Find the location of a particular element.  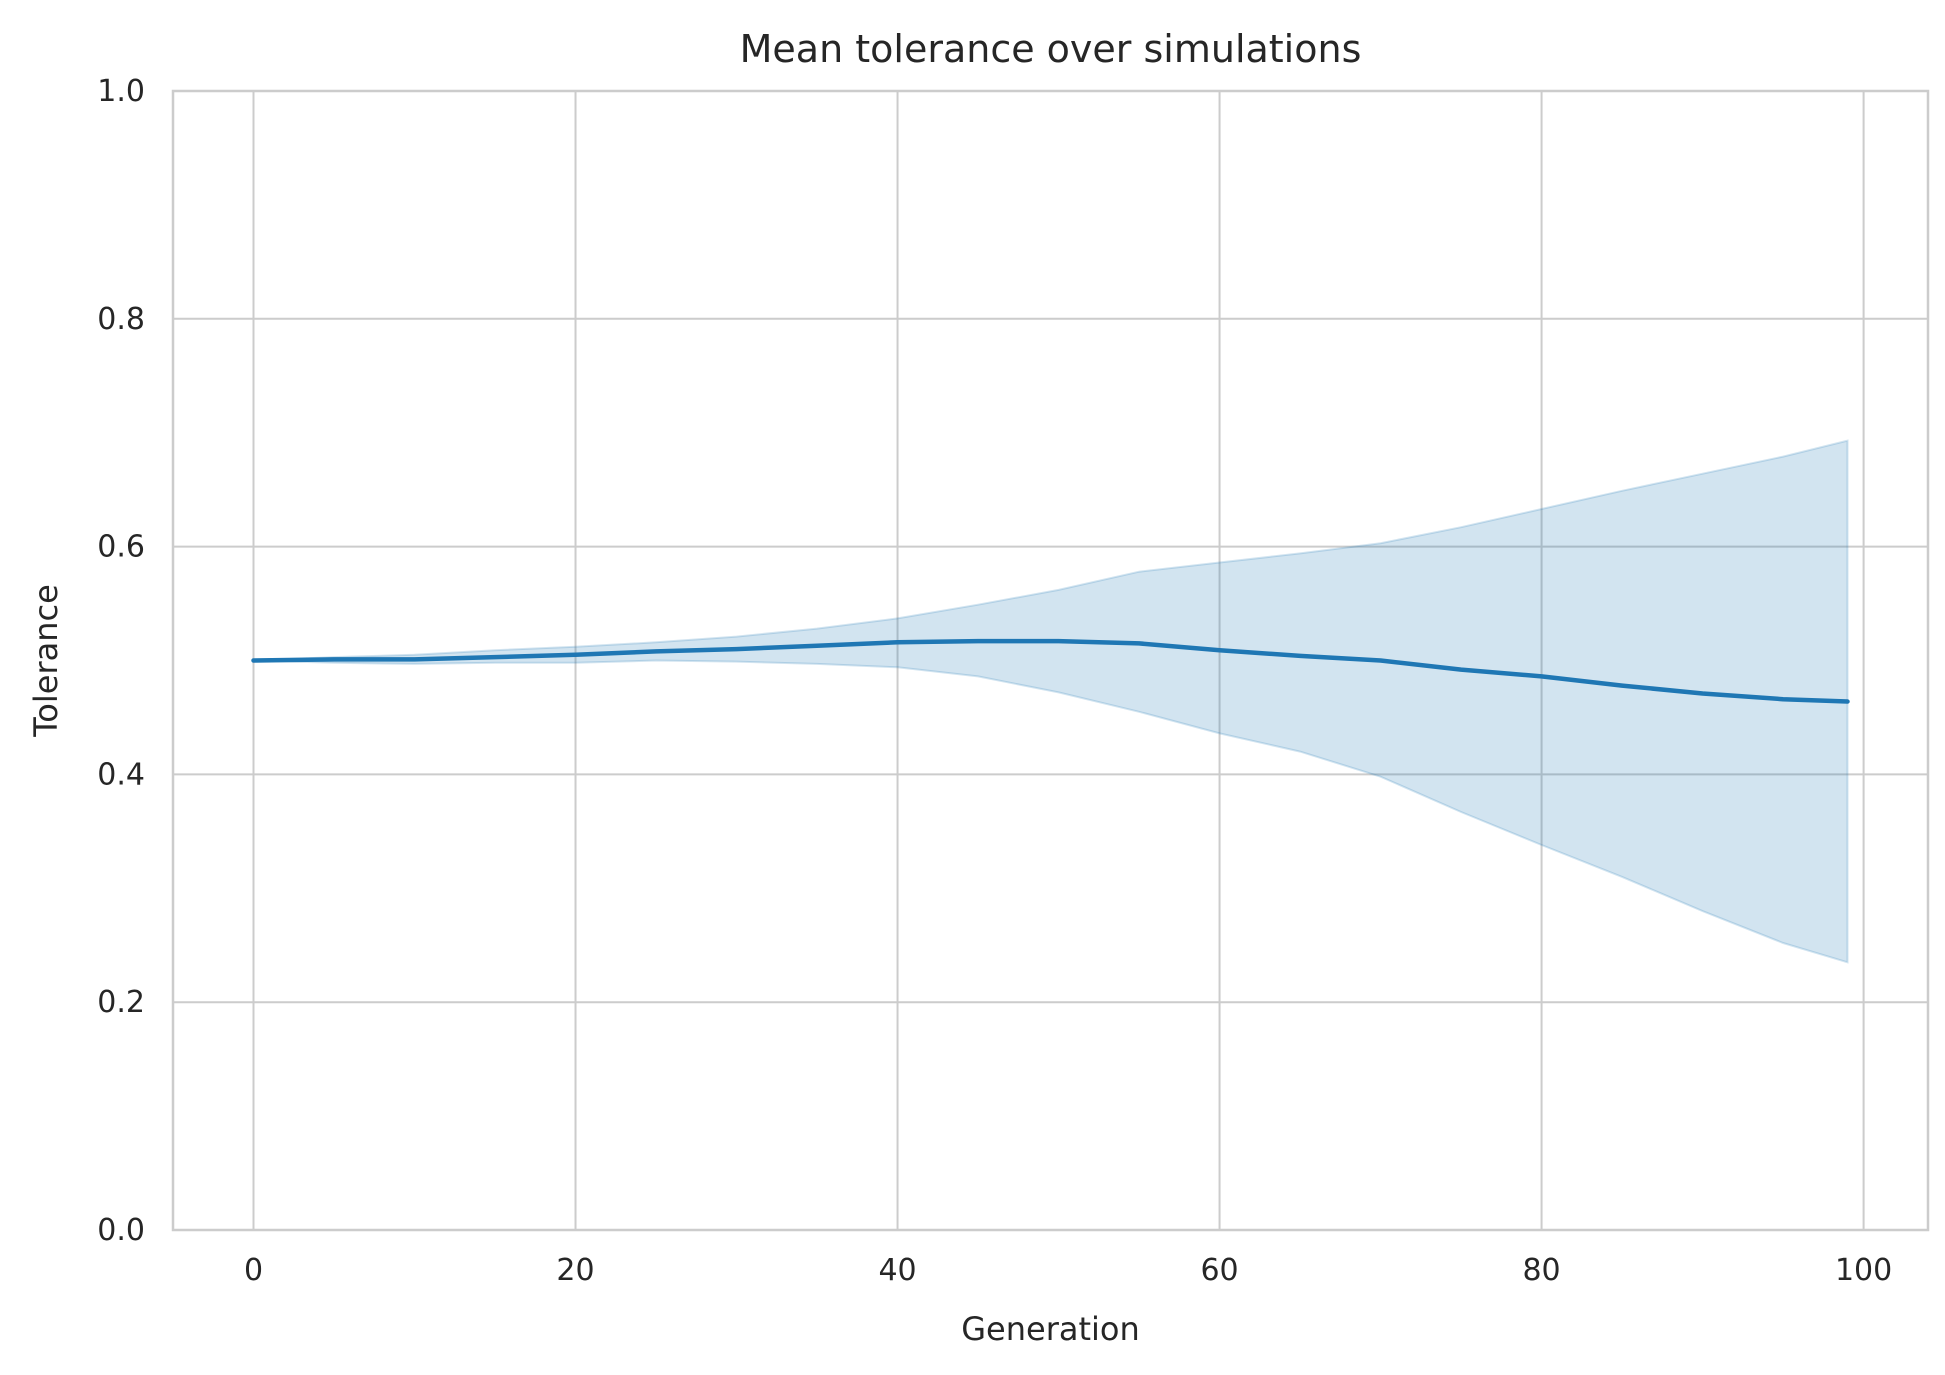

x-tick-label: 60 is located at coordinates (1219, 1270).